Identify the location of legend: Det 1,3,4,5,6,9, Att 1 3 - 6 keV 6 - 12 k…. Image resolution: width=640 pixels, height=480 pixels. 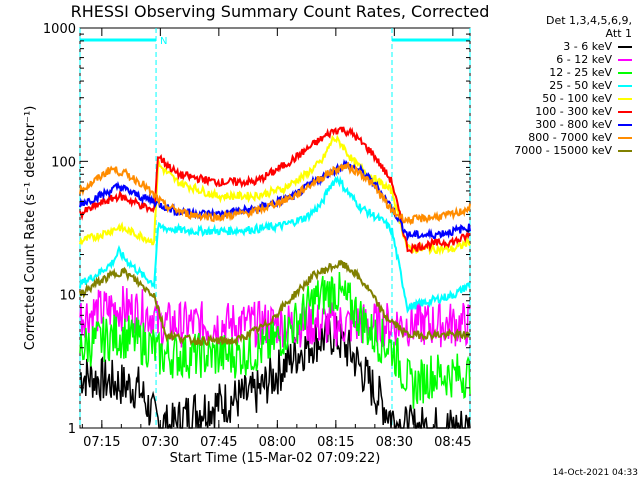
(573, 85).